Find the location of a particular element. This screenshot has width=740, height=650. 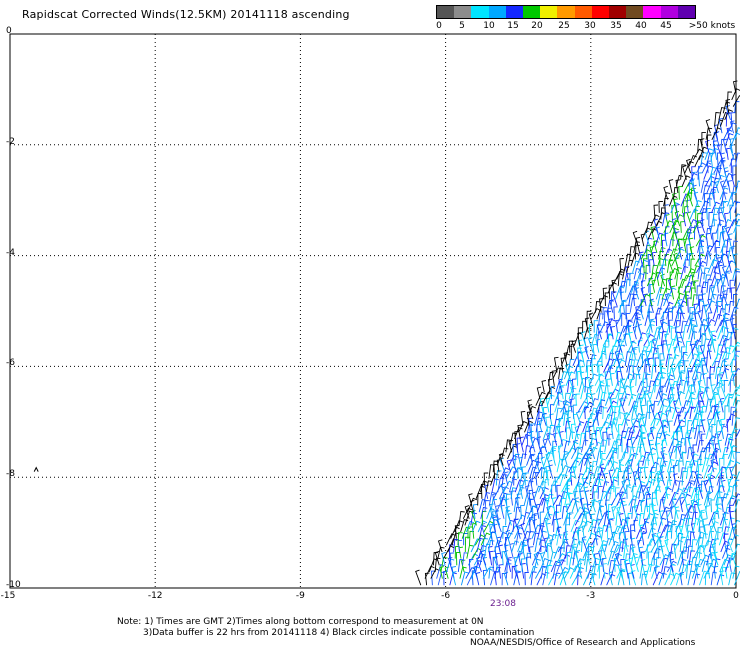

wind-barb-2030 is located at coordinates (703, 153).